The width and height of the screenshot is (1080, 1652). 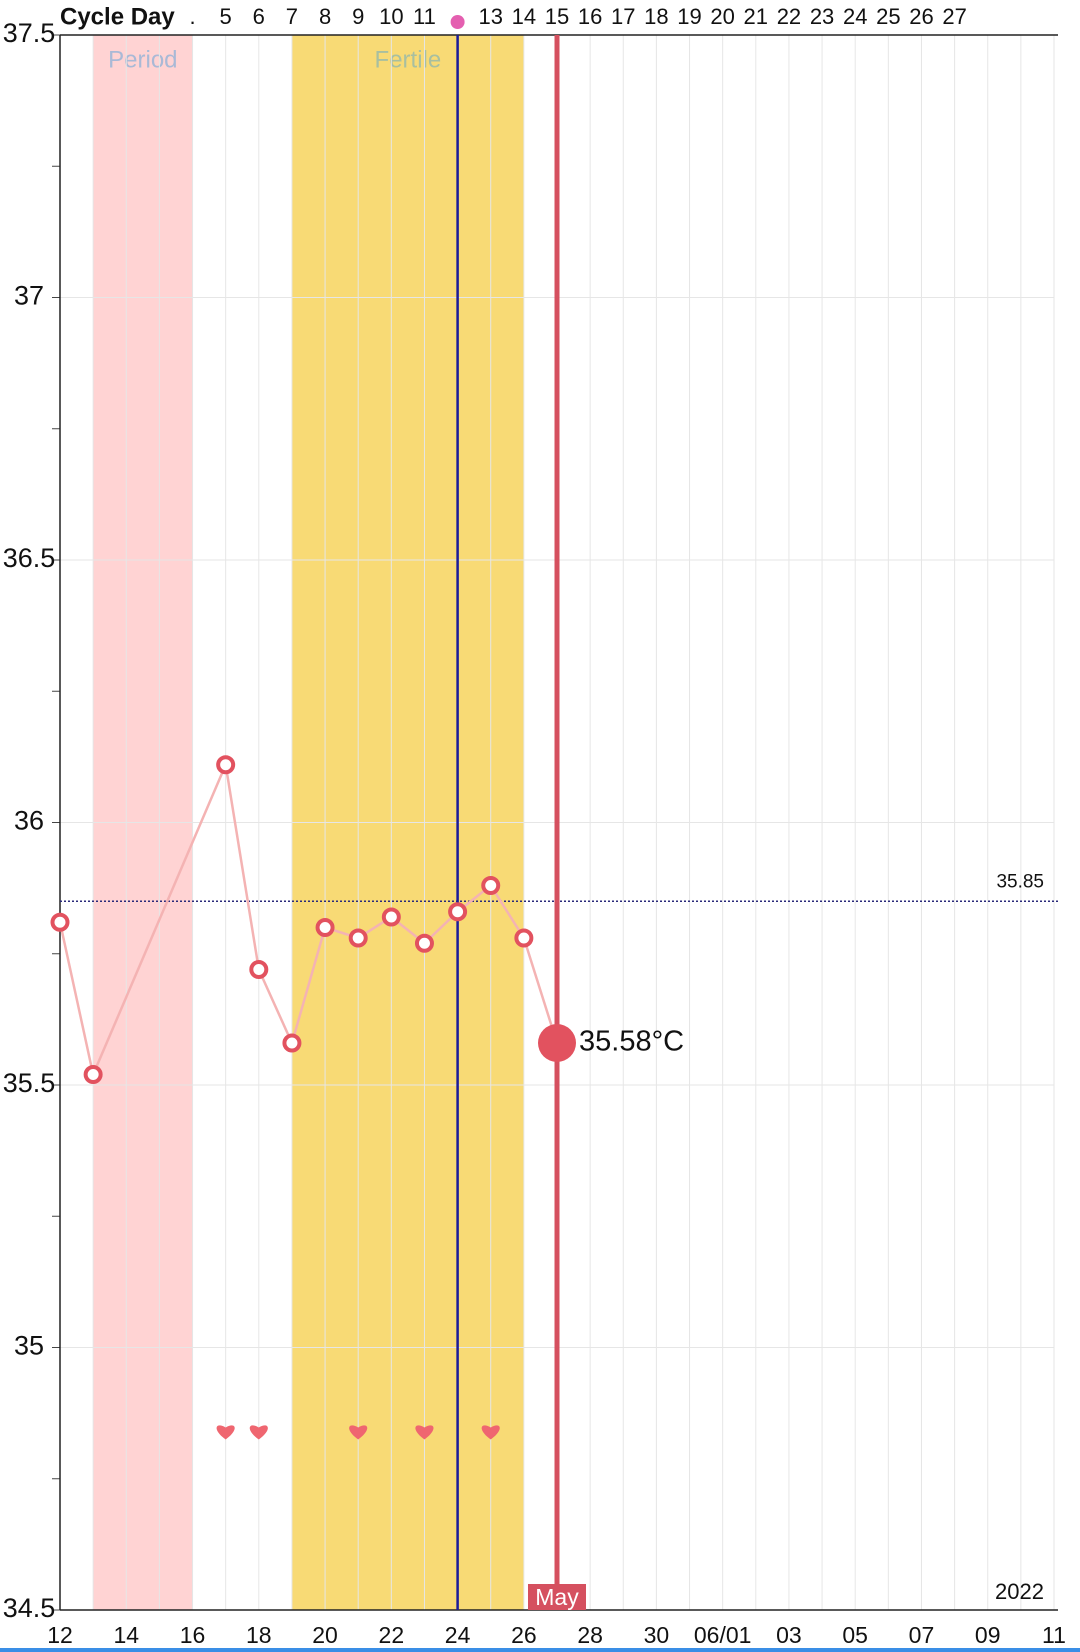 What do you see at coordinates (325, 1635) in the screenshot?
I see `x-tick-label: 20` at bounding box center [325, 1635].